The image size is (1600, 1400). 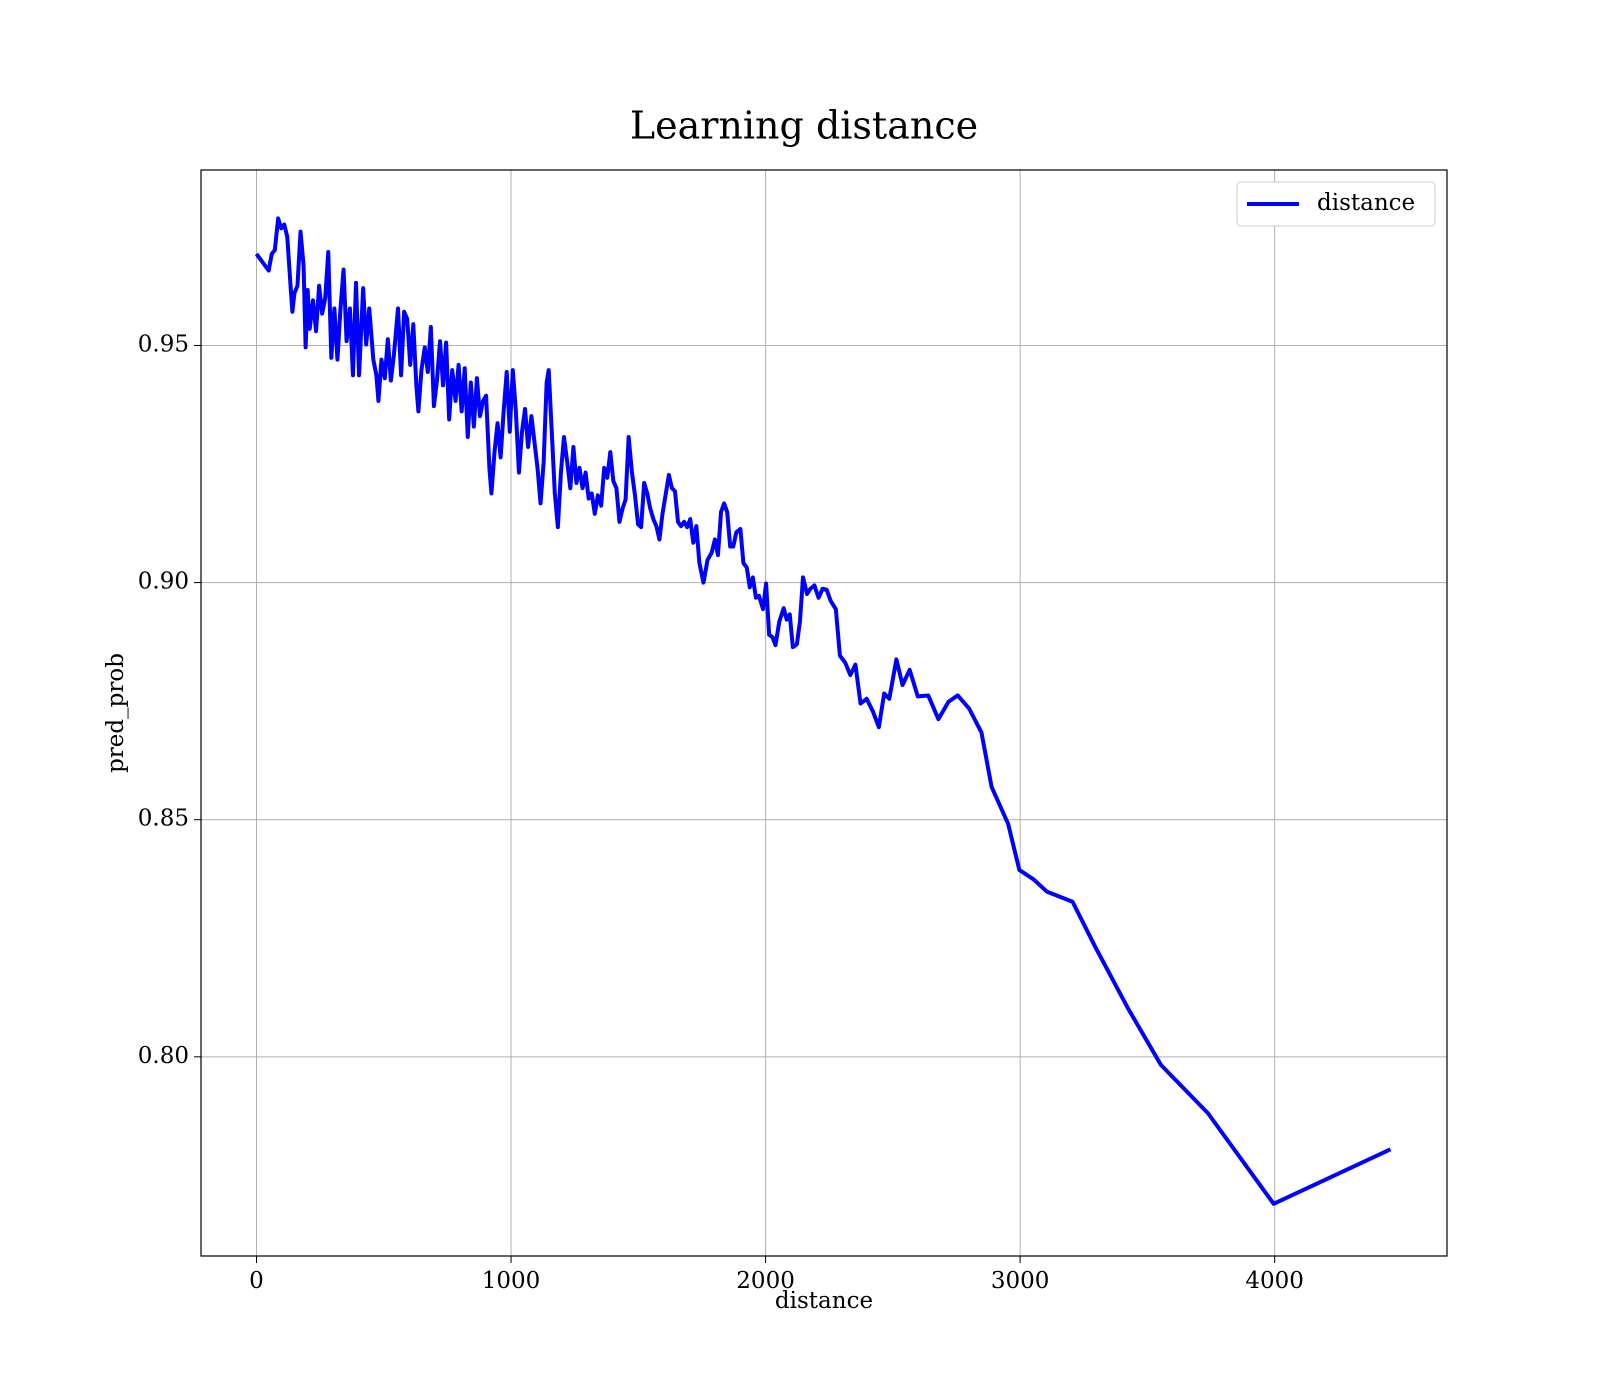 I want to click on legend: distance, so click(x=1336, y=204).